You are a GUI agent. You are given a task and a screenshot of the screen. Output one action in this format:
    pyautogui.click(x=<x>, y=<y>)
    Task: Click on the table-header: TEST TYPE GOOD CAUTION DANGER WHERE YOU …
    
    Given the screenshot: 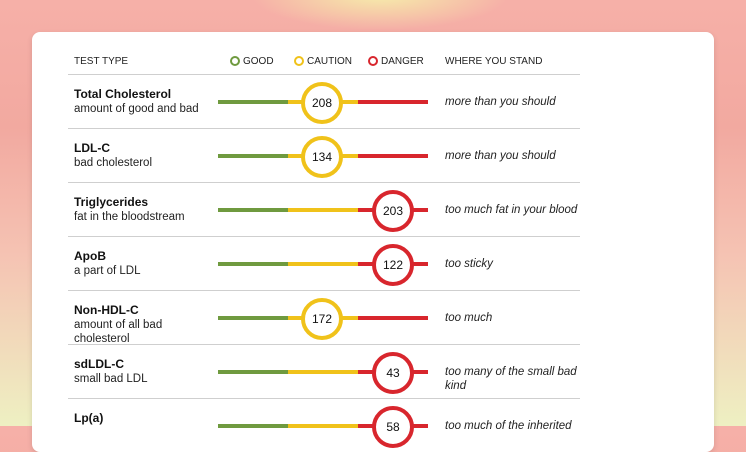 What is the action you would take?
    pyautogui.click(x=324, y=63)
    